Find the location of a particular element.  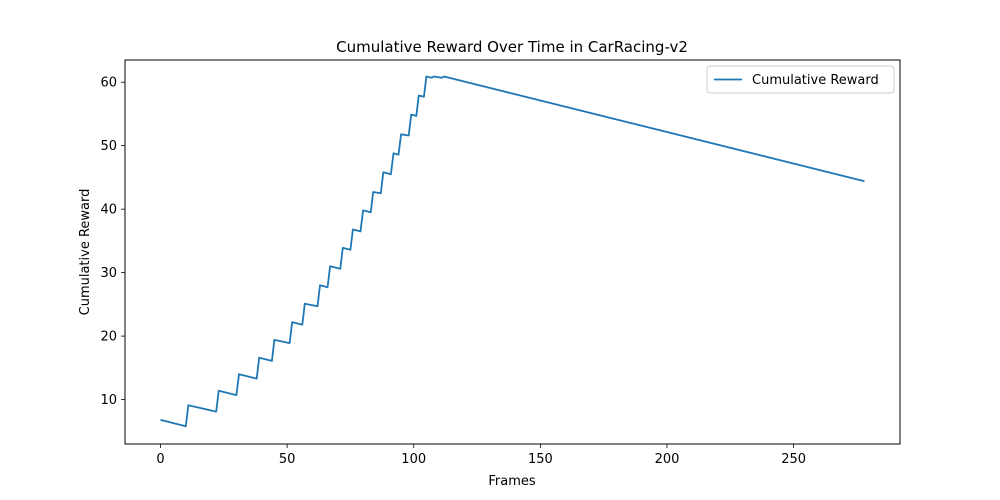

legend-box is located at coordinates (800, 79).